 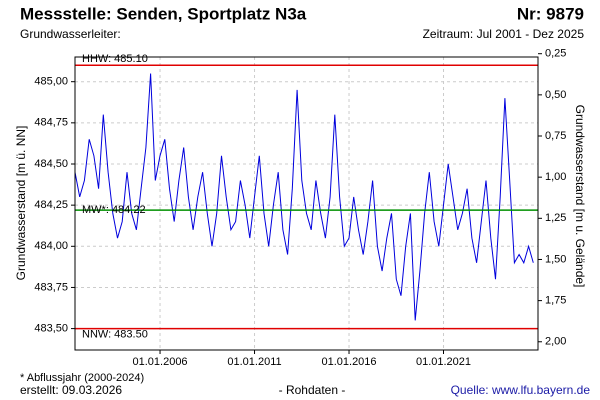 What do you see at coordinates (348, 362) in the screenshot?
I see `x-tick-label: 01.01.2016` at bounding box center [348, 362].